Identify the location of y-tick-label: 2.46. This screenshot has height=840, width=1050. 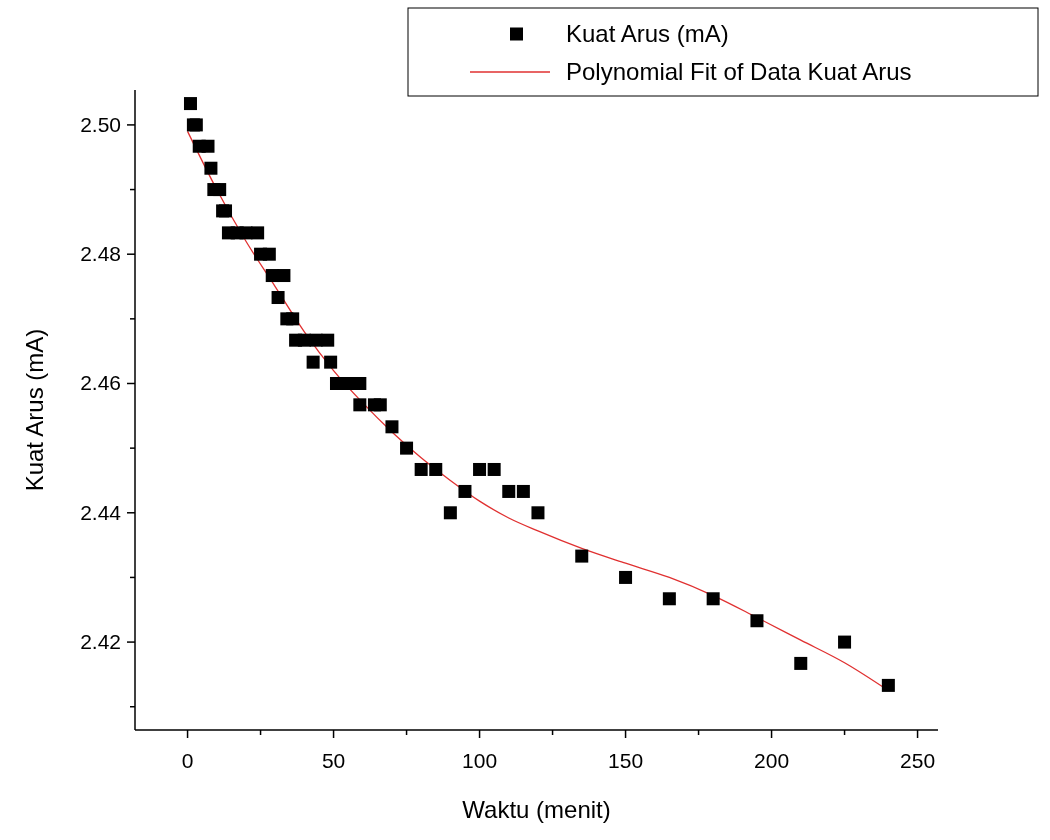
(100, 383).